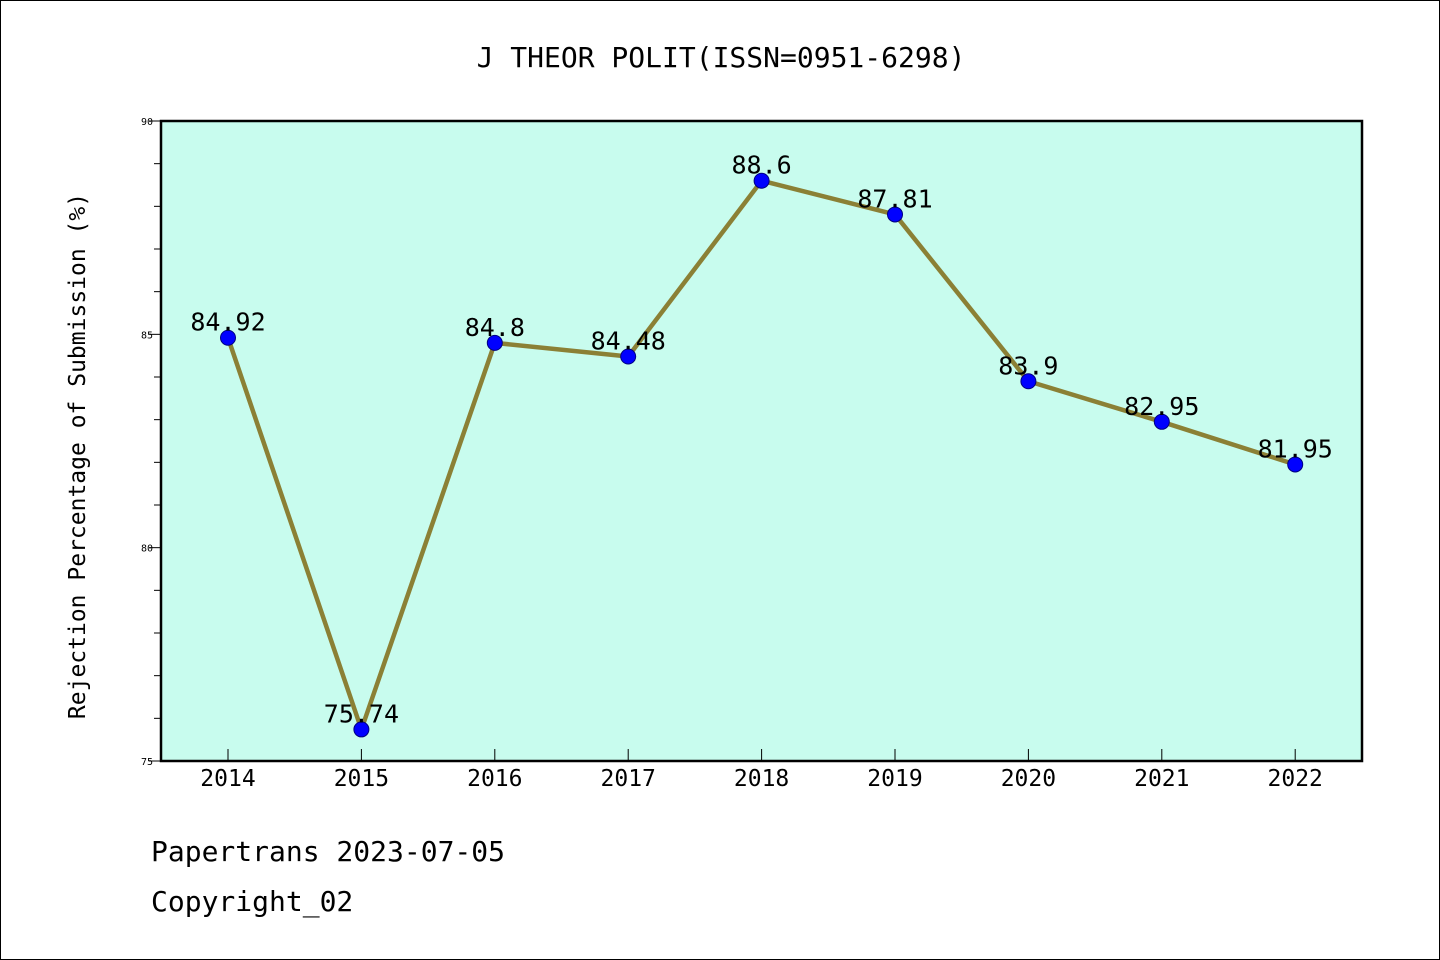 This screenshot has width=1440, height=960. I want to click on x-tick-label: 2019, so click(894, 779).